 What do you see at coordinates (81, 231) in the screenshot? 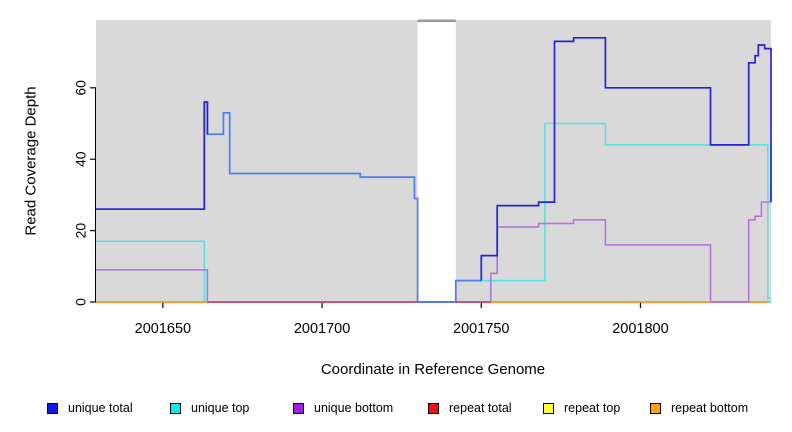
I see `y-tick-label: 20` at bounding box center [81, 231].